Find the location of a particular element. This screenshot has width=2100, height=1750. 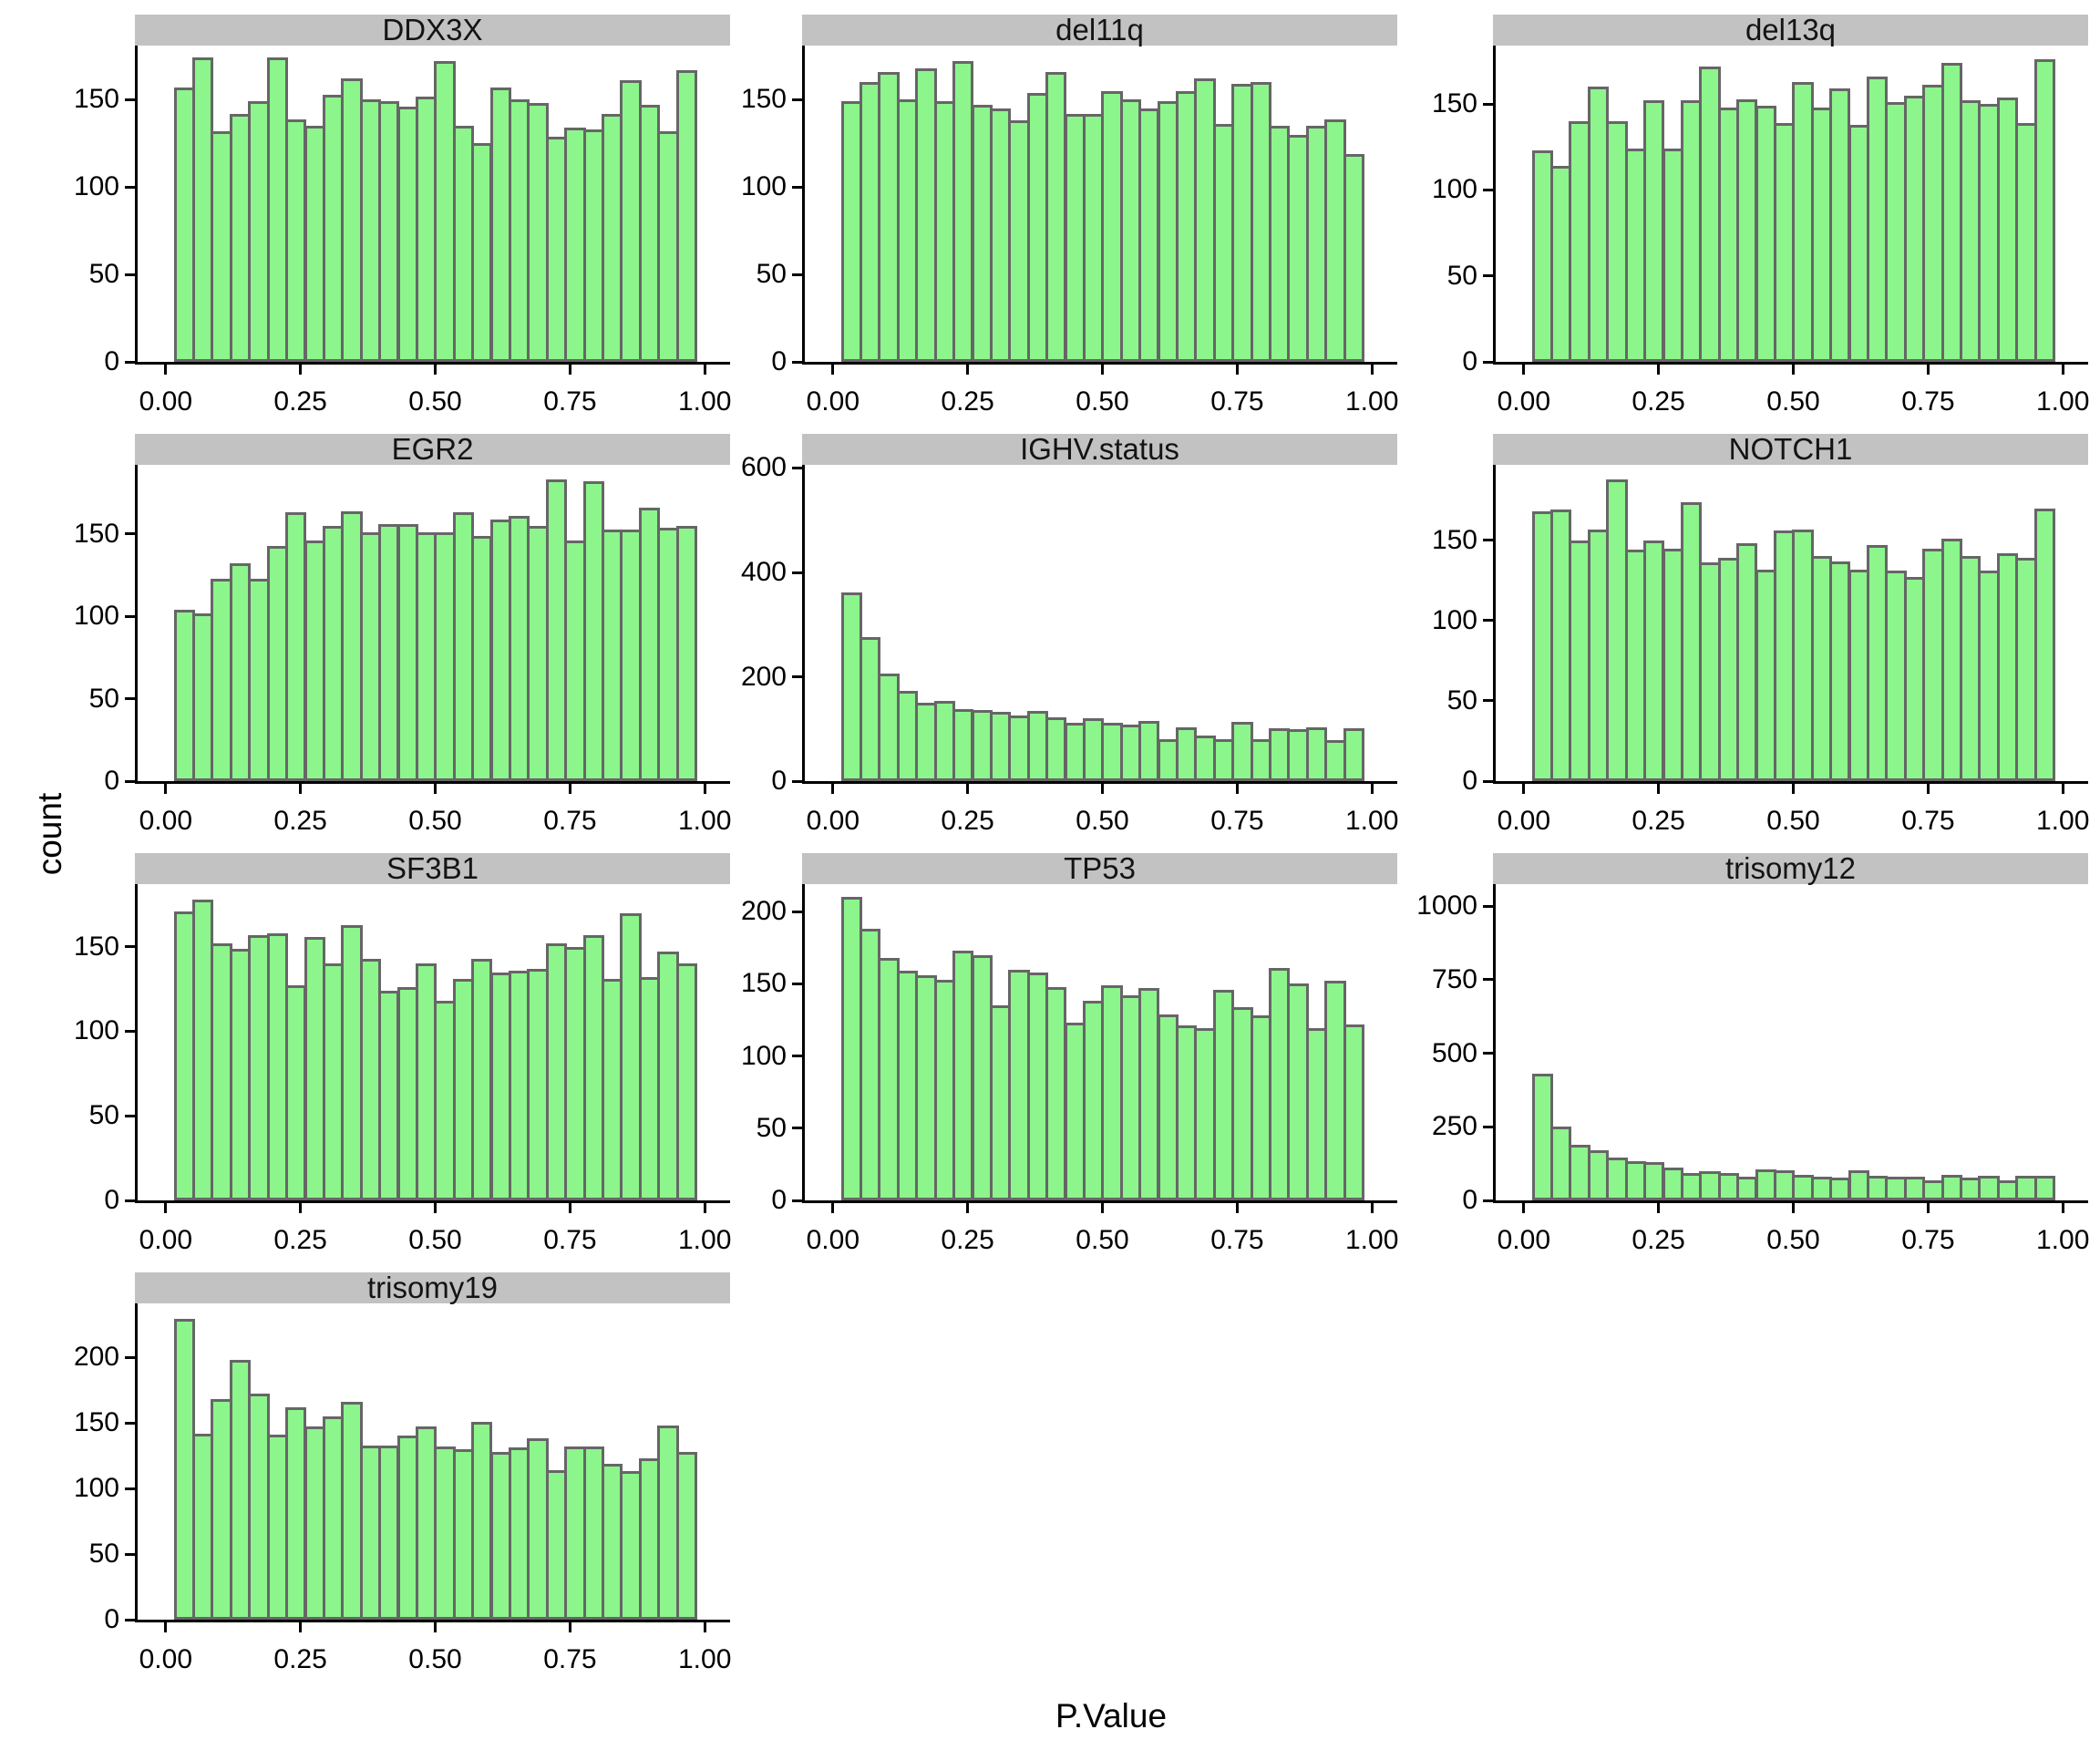

facet-title: IGHV.status is located at coordinates (1099, 449).